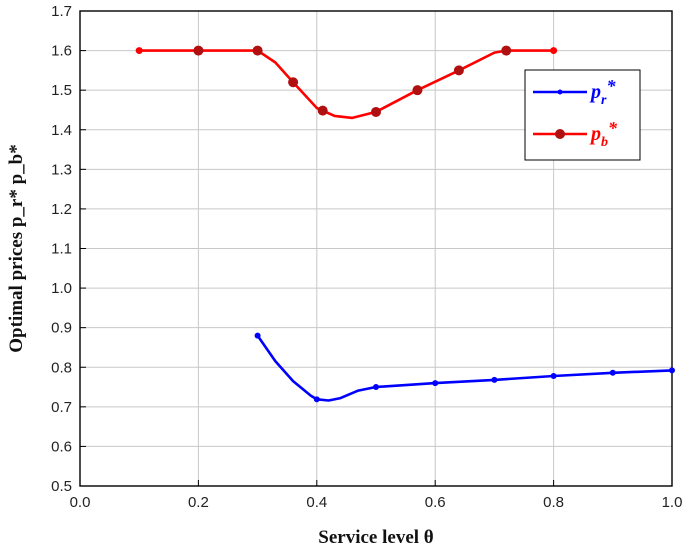 The height and width of the screenshot is (549, 685). I want to click on legend-item: pr*, so click(574, 92).